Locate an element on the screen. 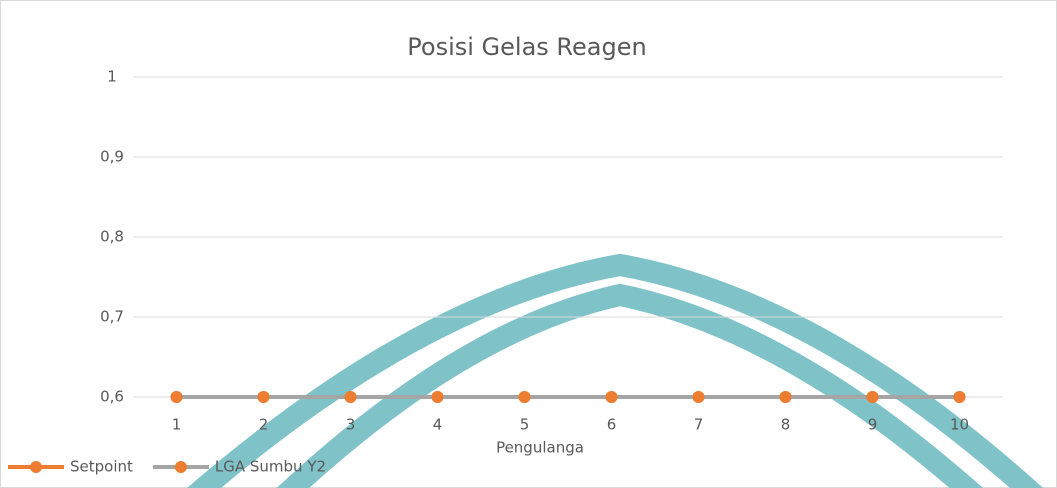  x-tick-label: 5 is located at coordinates (525, 425).